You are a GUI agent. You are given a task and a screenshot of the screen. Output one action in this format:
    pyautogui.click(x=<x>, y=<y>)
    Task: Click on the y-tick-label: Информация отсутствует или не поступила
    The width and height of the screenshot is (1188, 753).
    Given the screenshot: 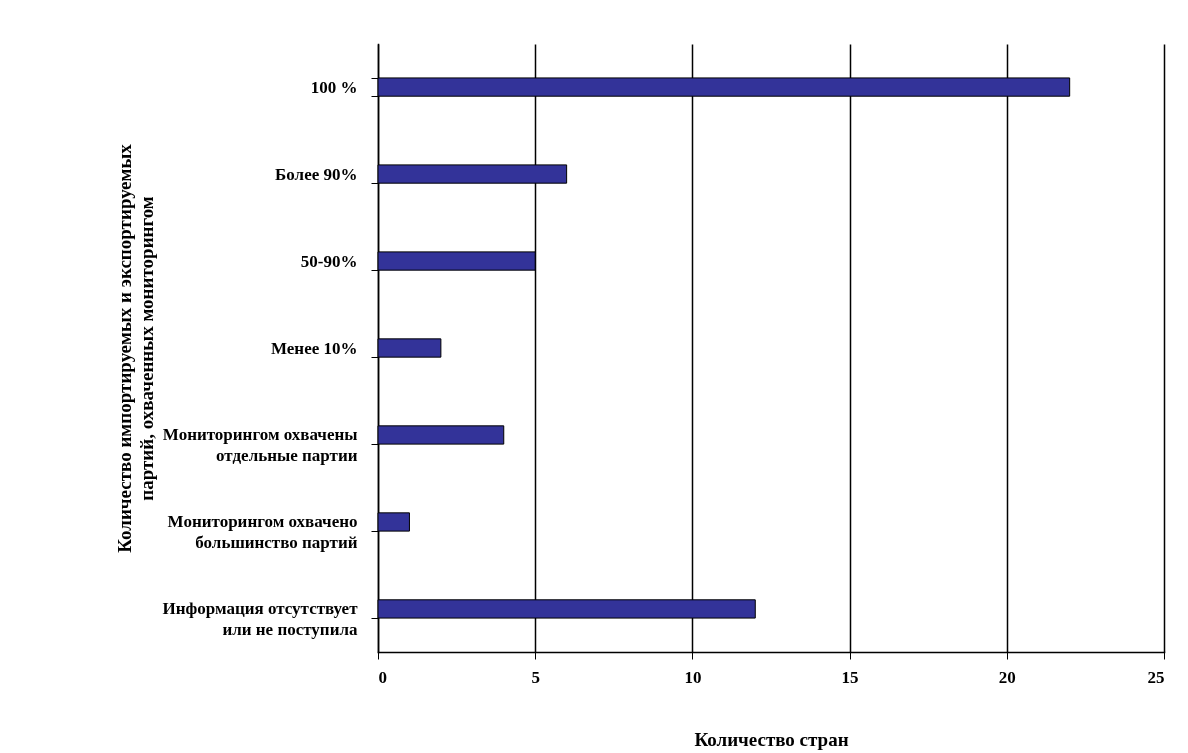 What is the action you would take?
    pyautogui.click(x=260, y=619)
    